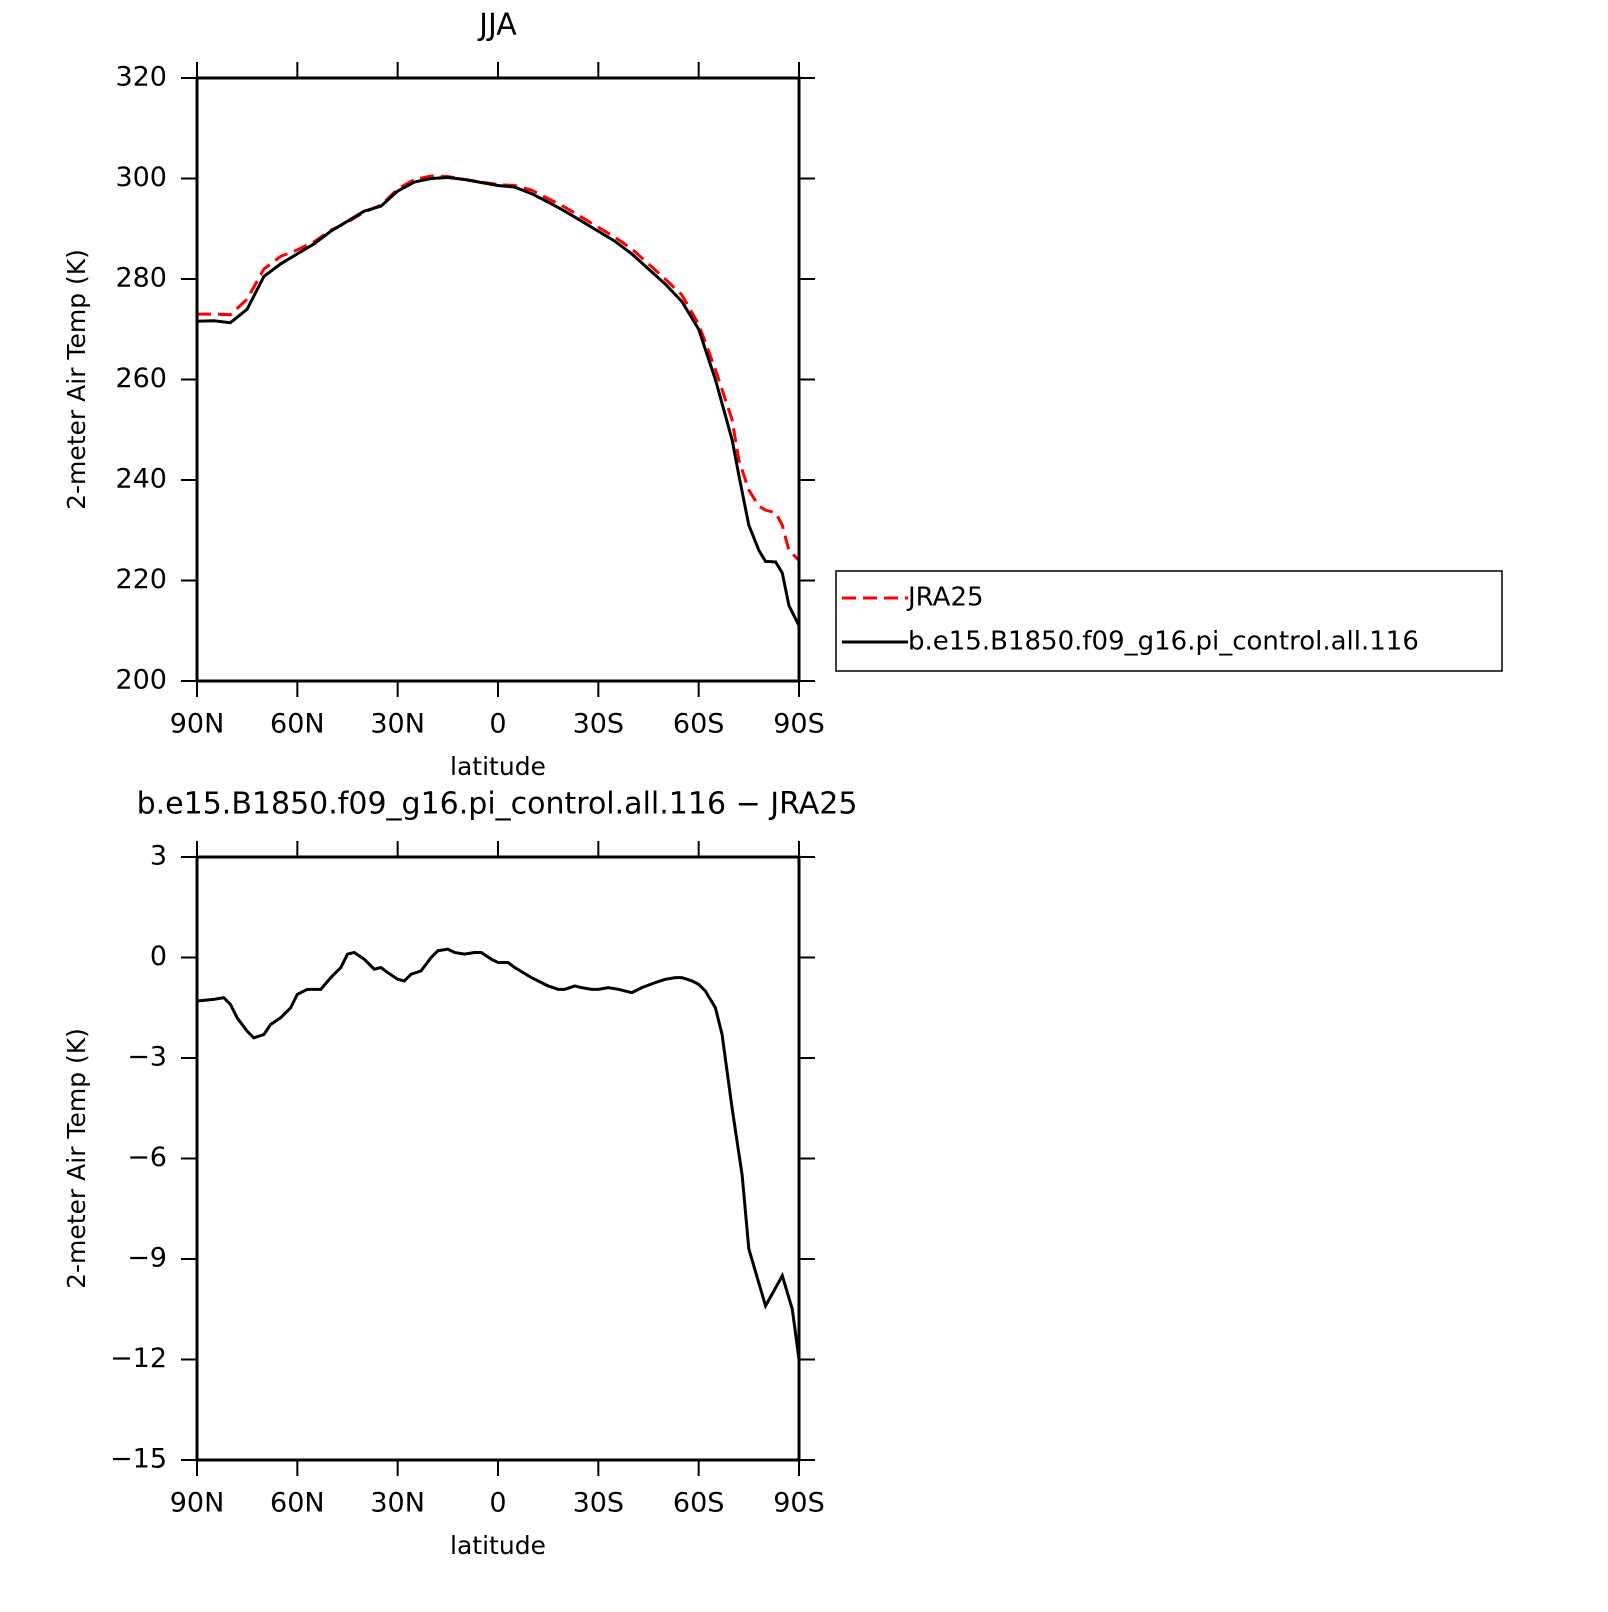 This screenshot has height=1612, width=1608. I want to click on y-tick-label: 320, so click(141, 77).